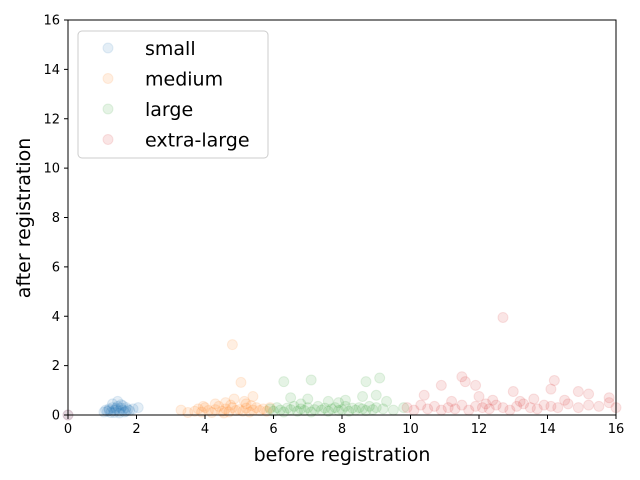 The width and height of the screenshot is (640, 480). I want to click on x-tick-label: 14, so click(547, 429).